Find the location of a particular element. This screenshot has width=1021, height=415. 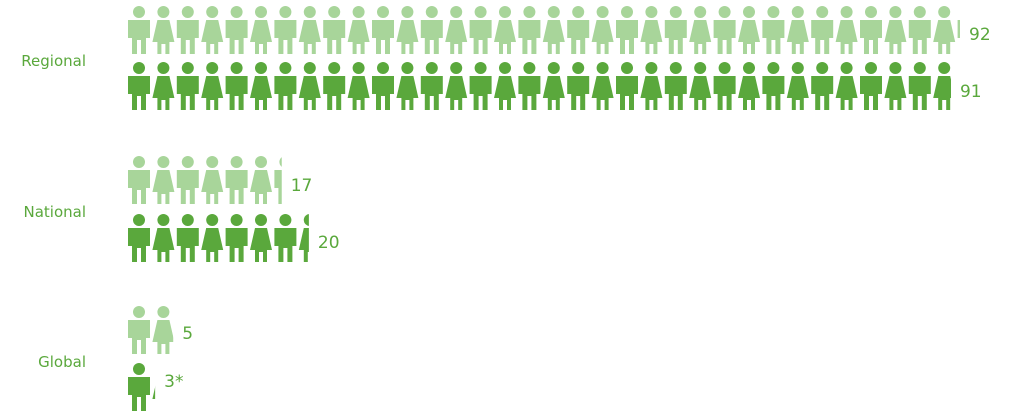

icon-row-national-dark is located at coordinates (218, 238).